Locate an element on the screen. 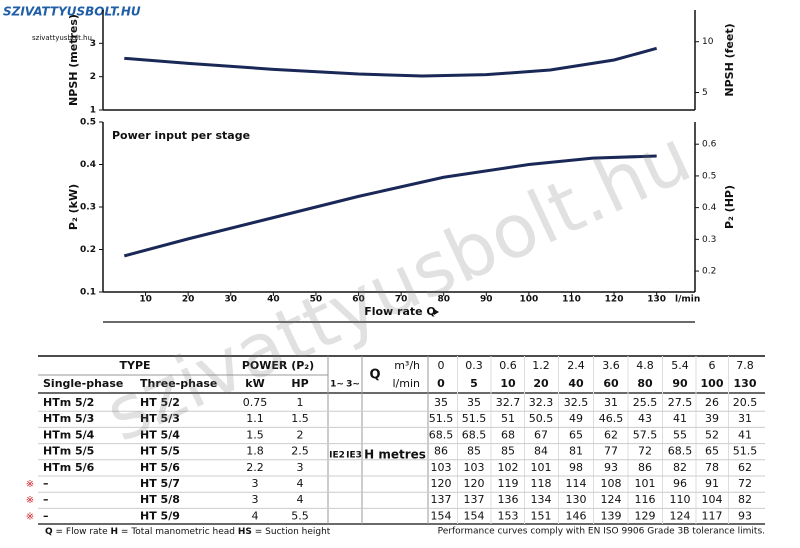  head-value: 117 is located at coordinates (712, 515).